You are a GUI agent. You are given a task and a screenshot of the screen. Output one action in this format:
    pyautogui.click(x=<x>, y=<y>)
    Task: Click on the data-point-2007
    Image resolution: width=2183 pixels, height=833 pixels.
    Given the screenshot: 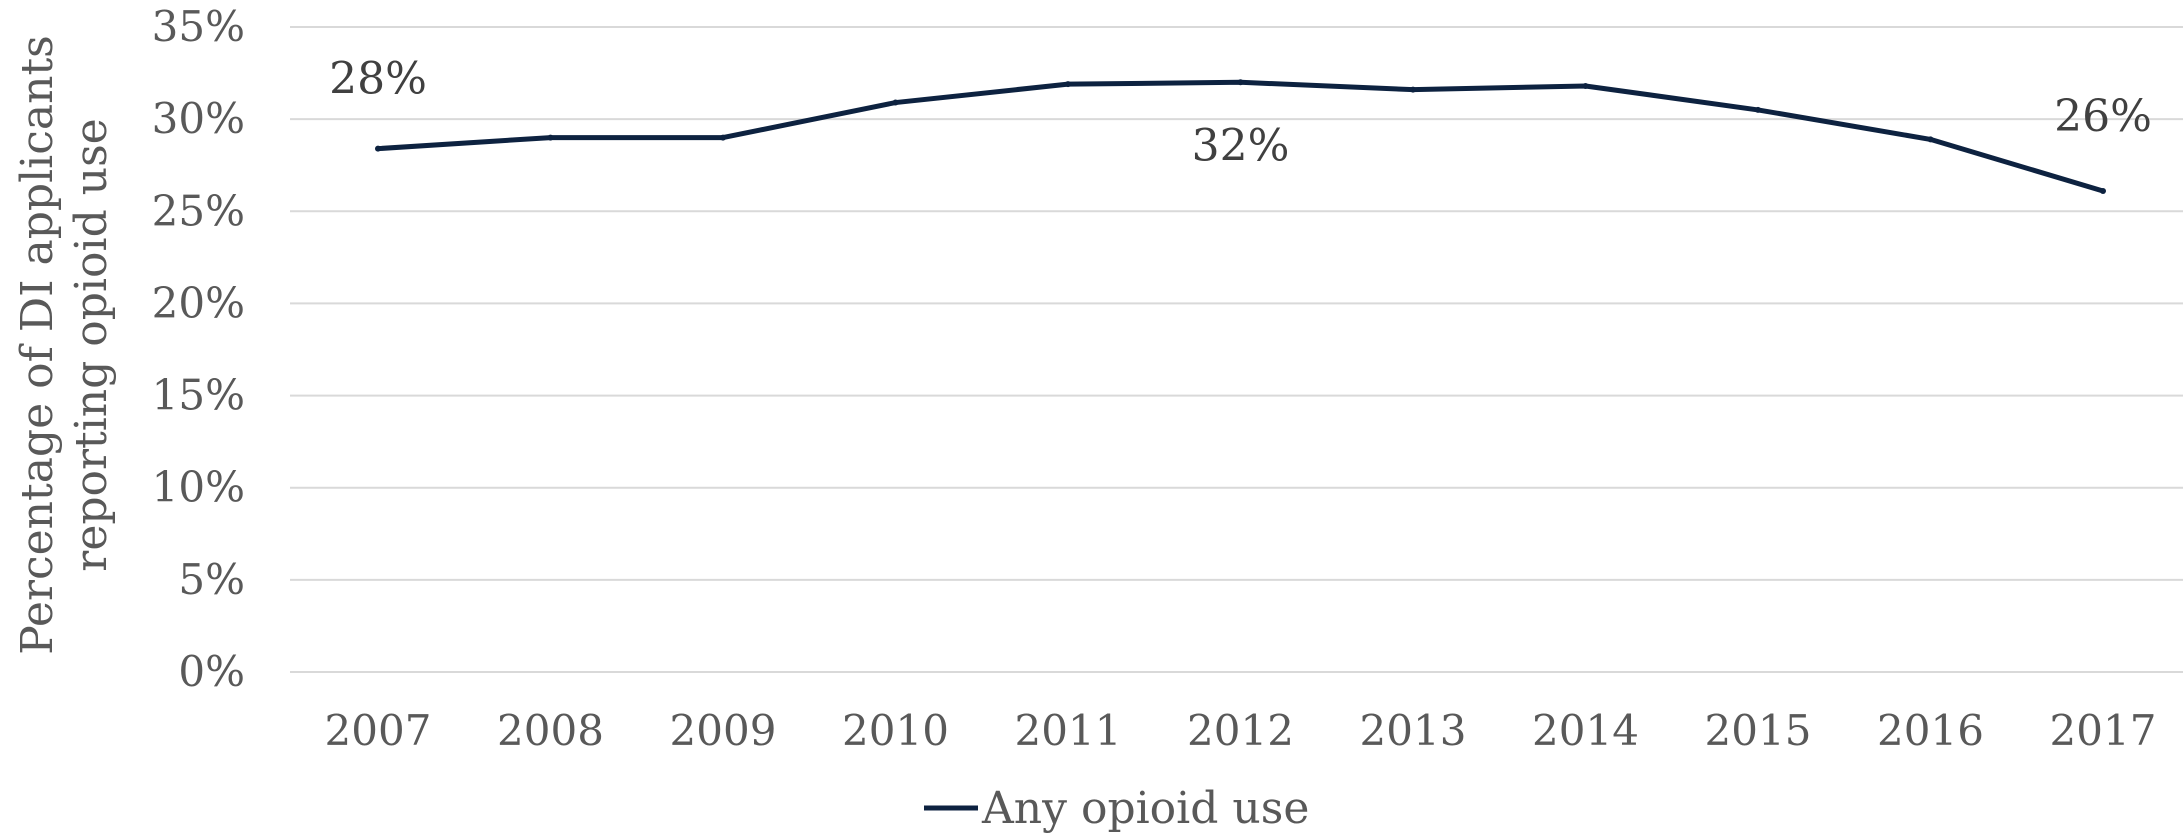 What is the action you would take?
    pyautogui.click(x=378, y=148)
    